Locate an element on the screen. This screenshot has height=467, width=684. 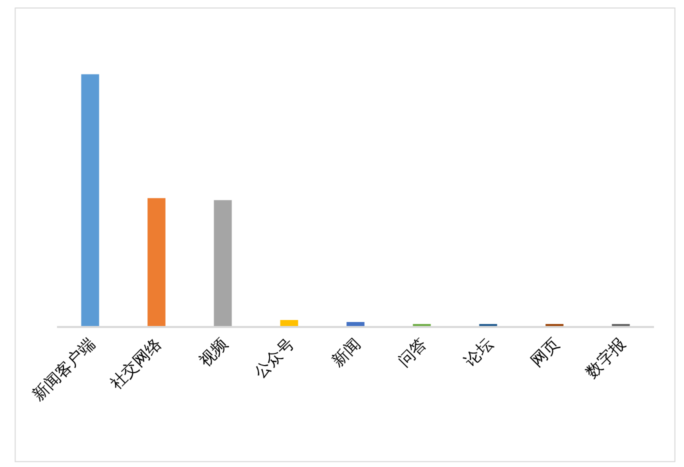
x-tick-label: 公众号 is located at coordinates (275, 359).